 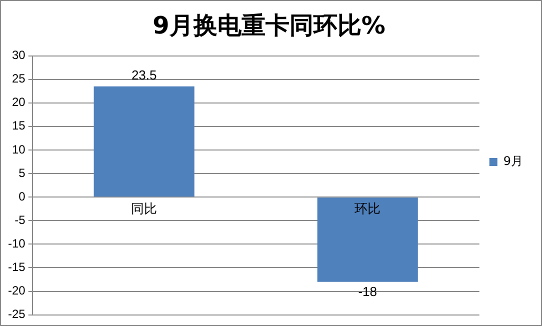 What do you see at coordinates (20, 219) in the screenshot?
I see `y-tick-label: -5` at bounding box center [20, 219].